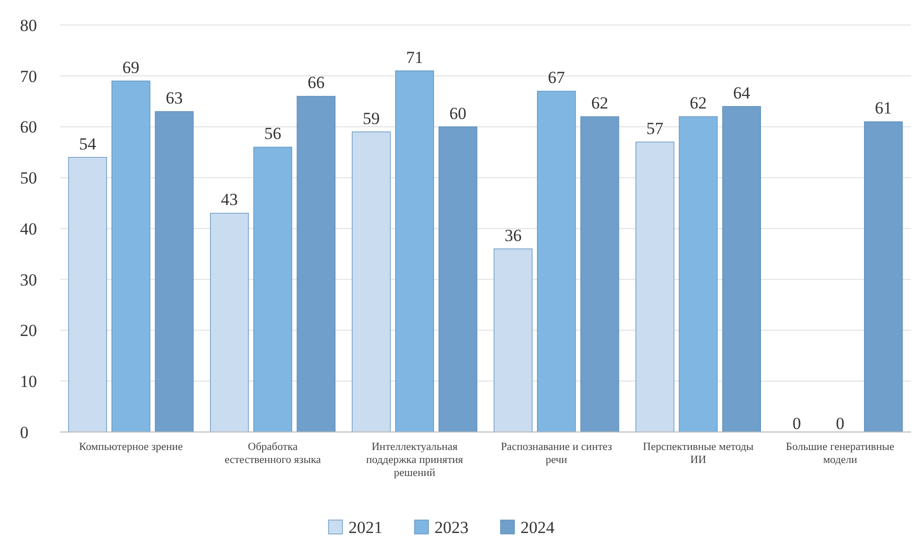 The width and height of the screenshot is (915, 543). What do you see at coordinates (316, 82) in the screenshot?
I see `data-label: 66` at bounding box center [316, 82].